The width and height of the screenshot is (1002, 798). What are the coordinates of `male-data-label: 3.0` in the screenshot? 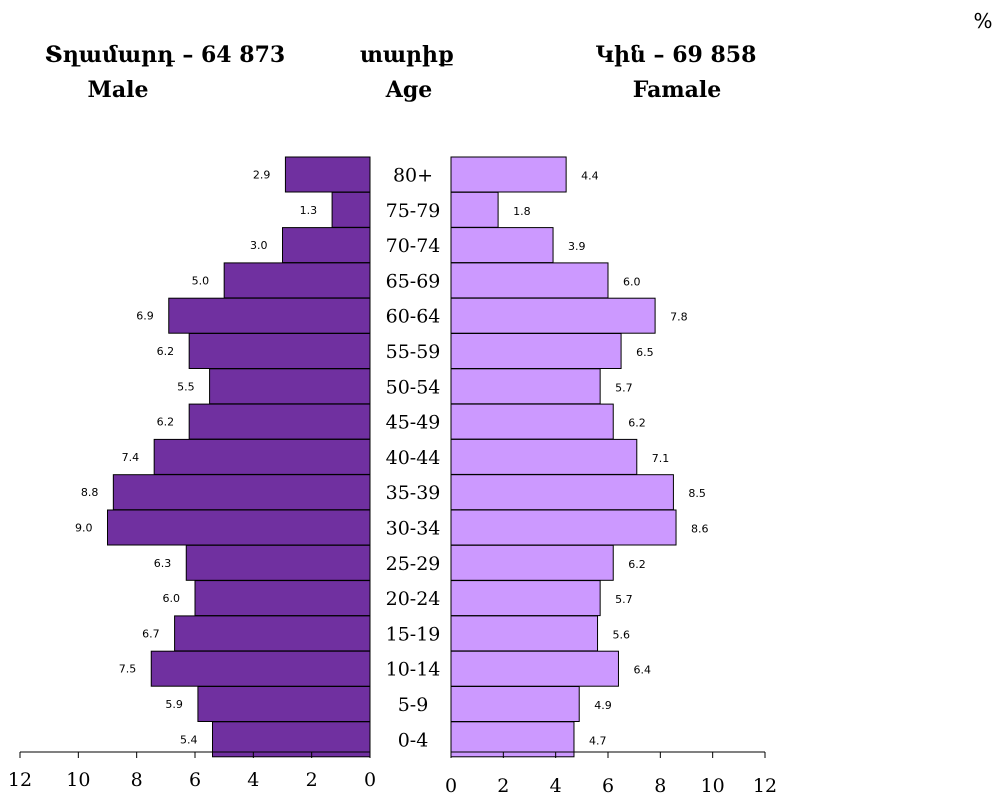 It's located at (259, 245).